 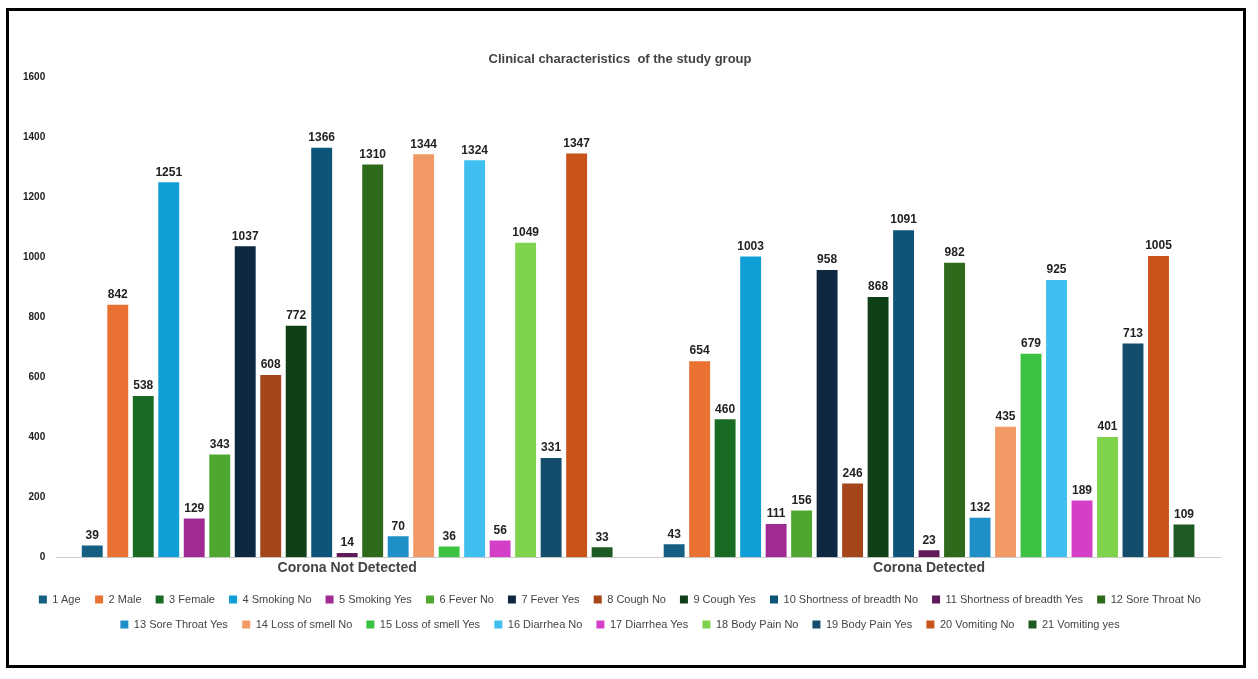 What do you see at coordinates (869, 623) in the screenshot?
I see `legend-label: 19 Body Pain Yes` at bounding box center [869, 623].